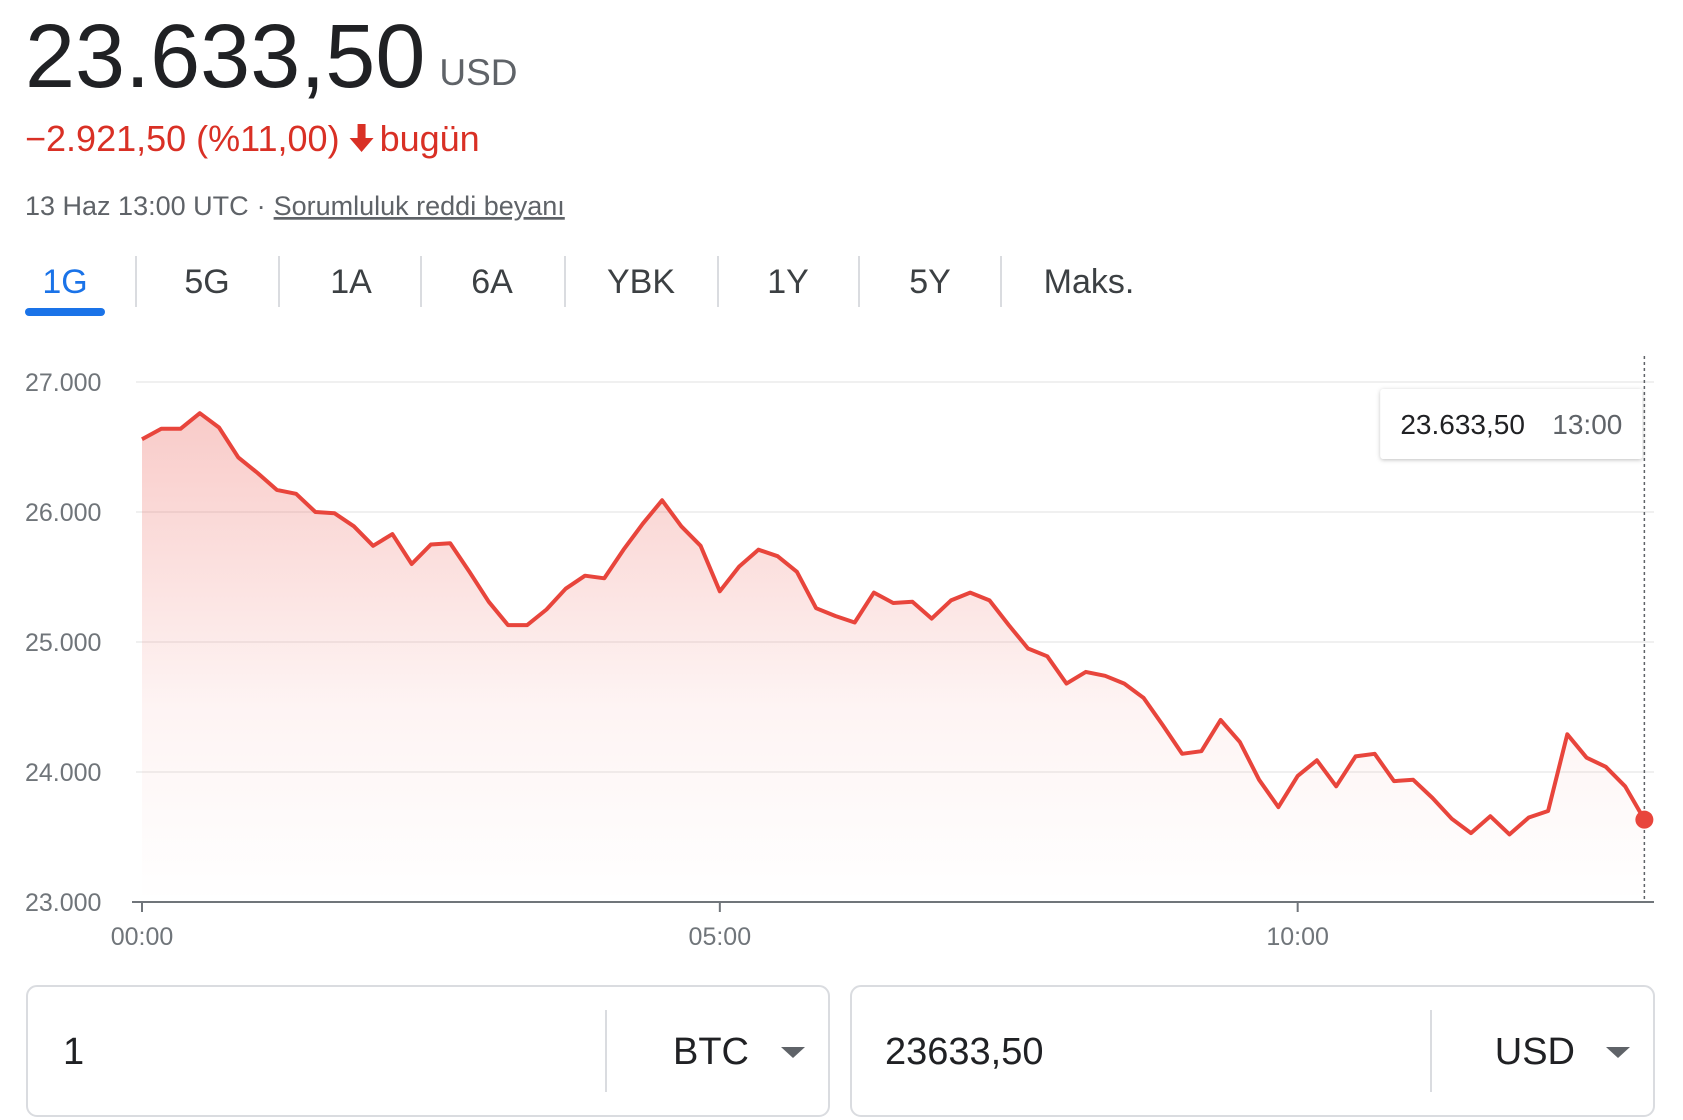  I want to click on range-tab: 1A, so click(351, 282).